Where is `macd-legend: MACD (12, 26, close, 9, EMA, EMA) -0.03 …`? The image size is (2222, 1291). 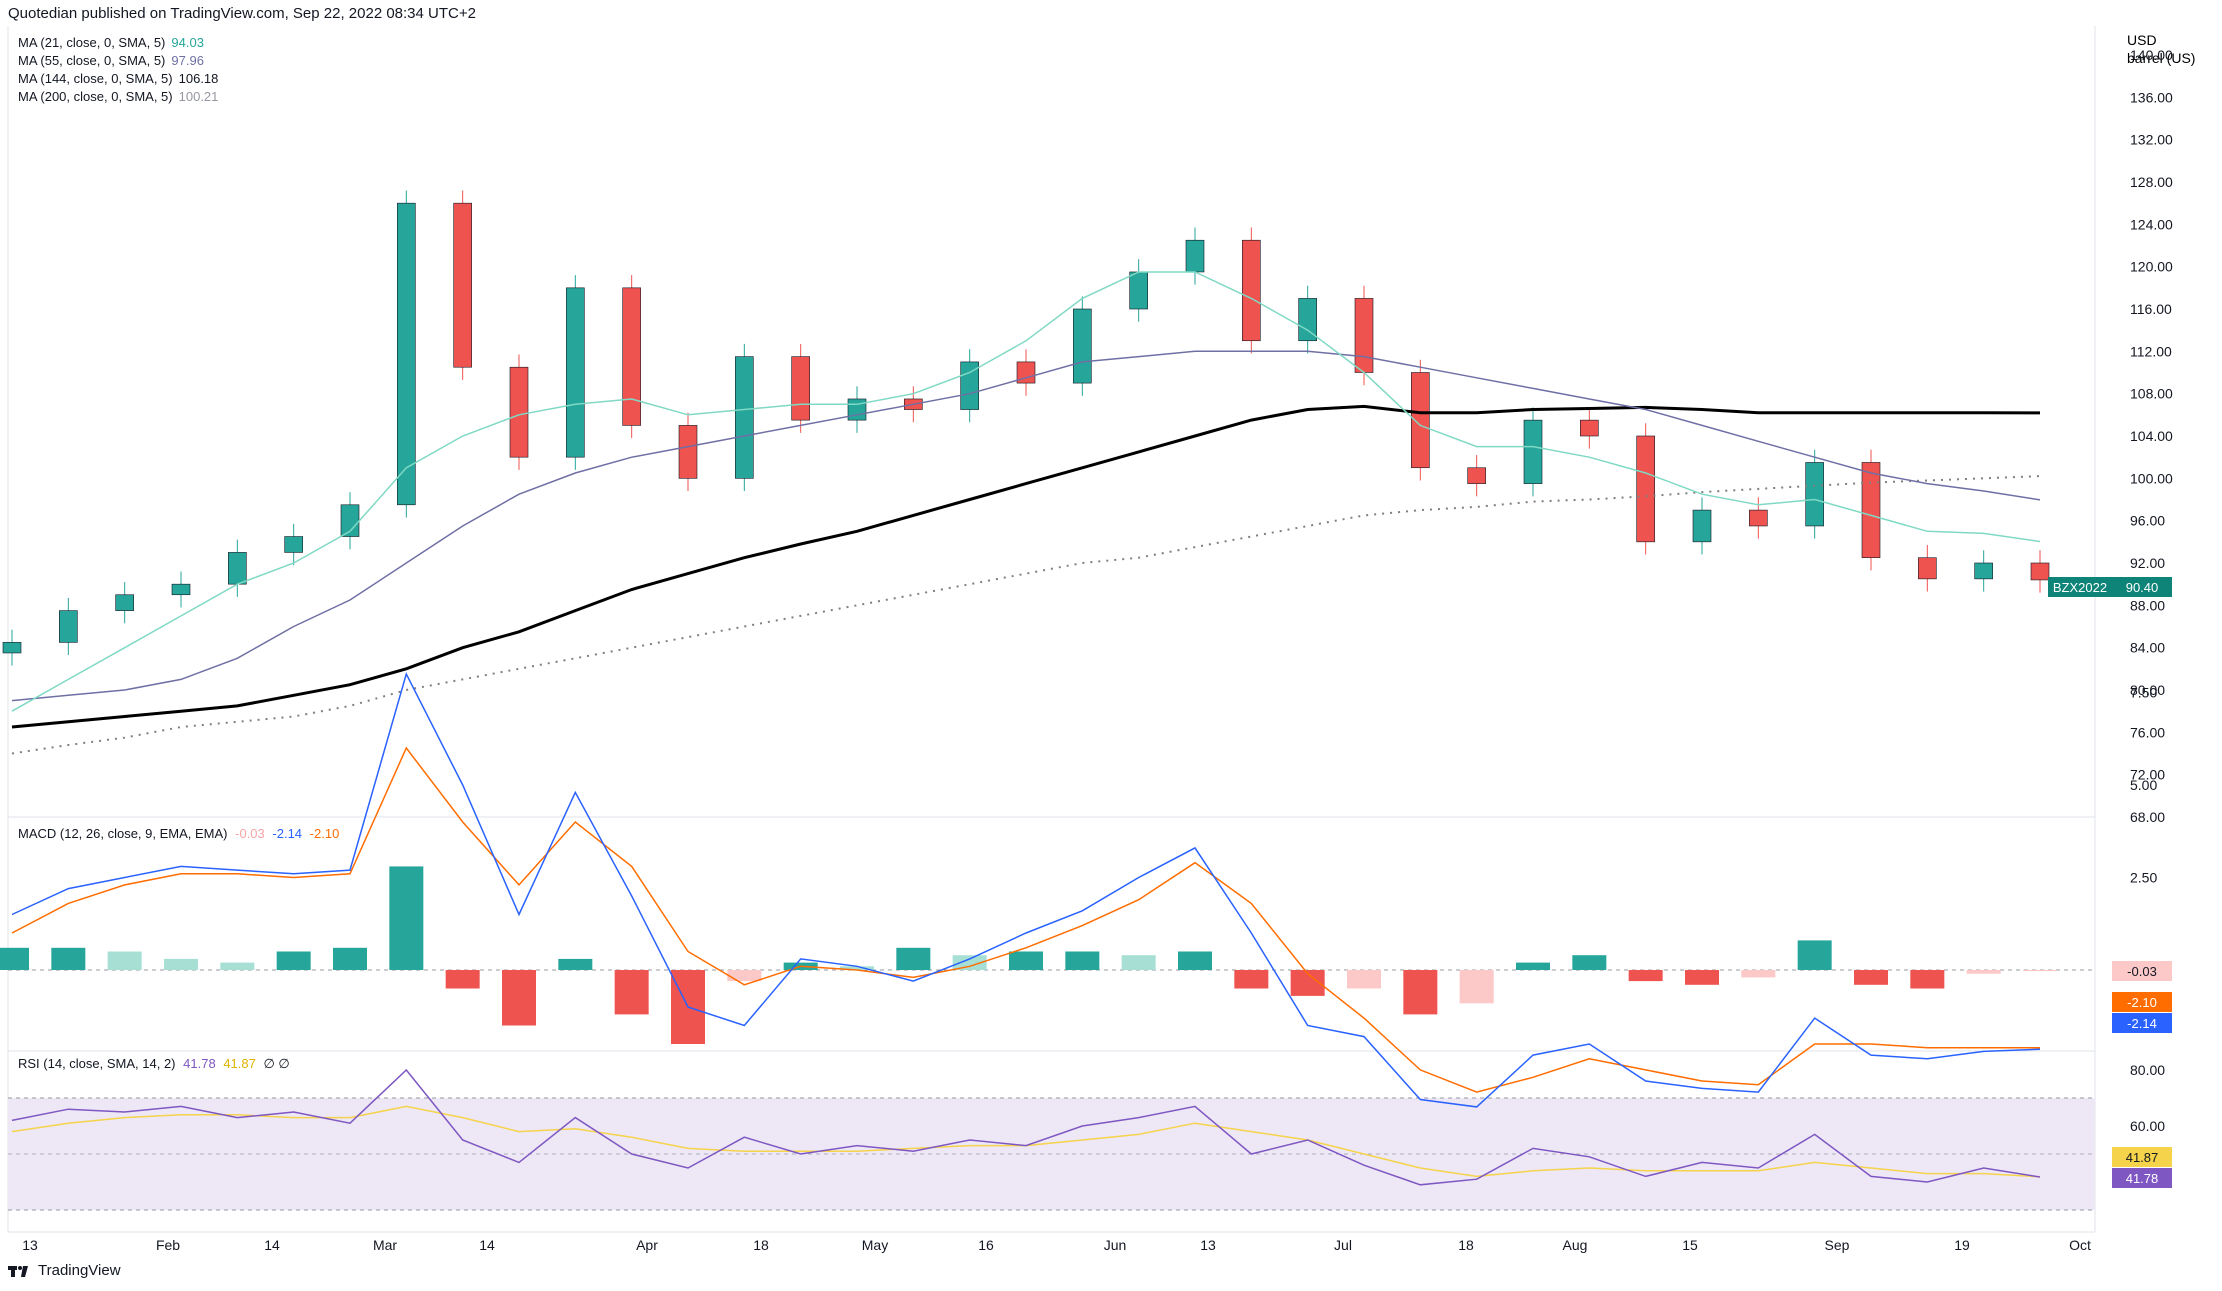 macd-legend: MACD (12, 26, close, 9, EMA, EMA) -0.03 … is located at coordinates (178, 833).